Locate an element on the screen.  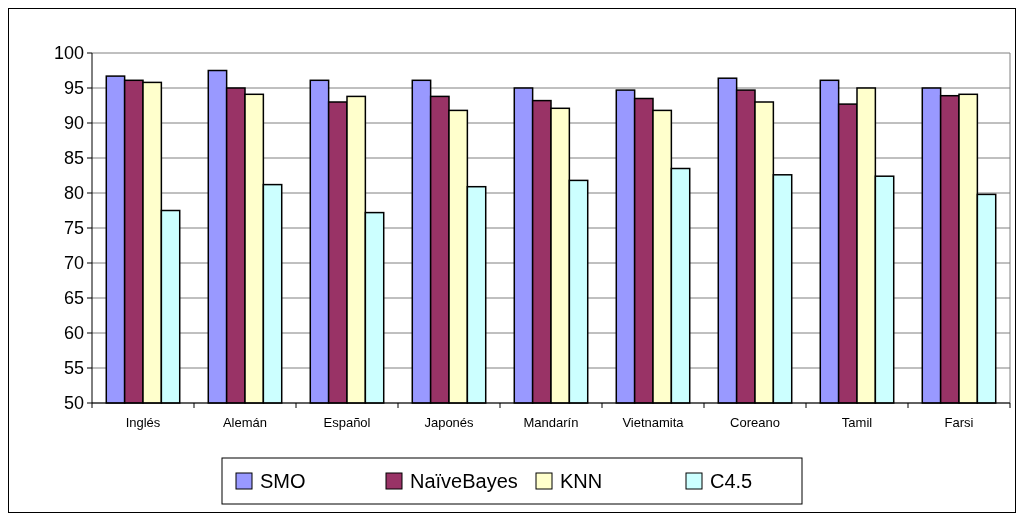
y-tick-label: 100 is located at coordinates (68, 53).